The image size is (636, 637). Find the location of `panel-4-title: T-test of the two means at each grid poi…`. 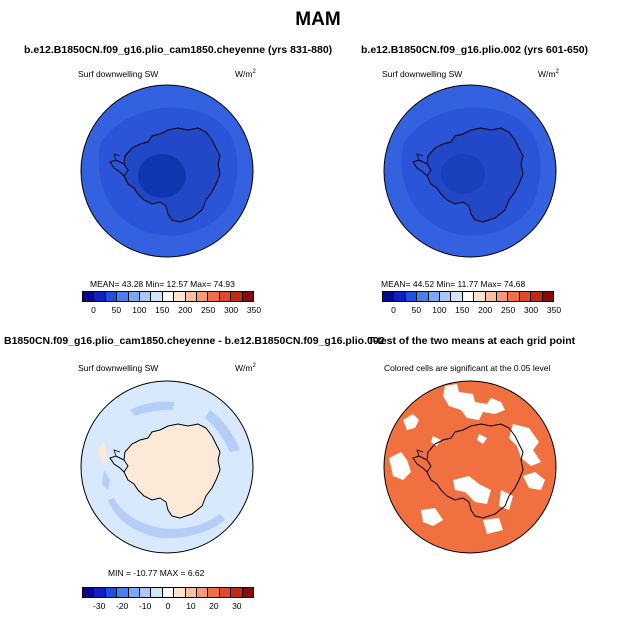

panel-4-title: T-test of the two means at each grid poi… is located at coordinates (472, 341).